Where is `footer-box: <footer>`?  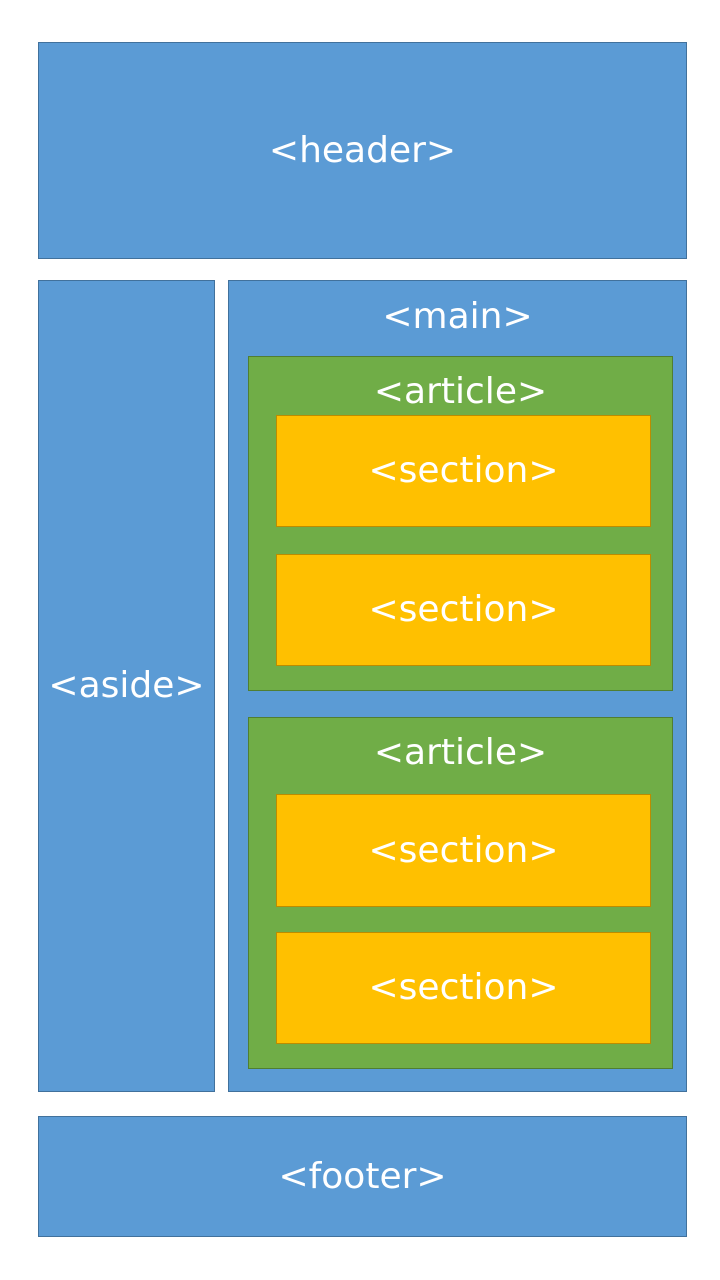
footer-box: <footer> is located at coordinates (362, 1176).